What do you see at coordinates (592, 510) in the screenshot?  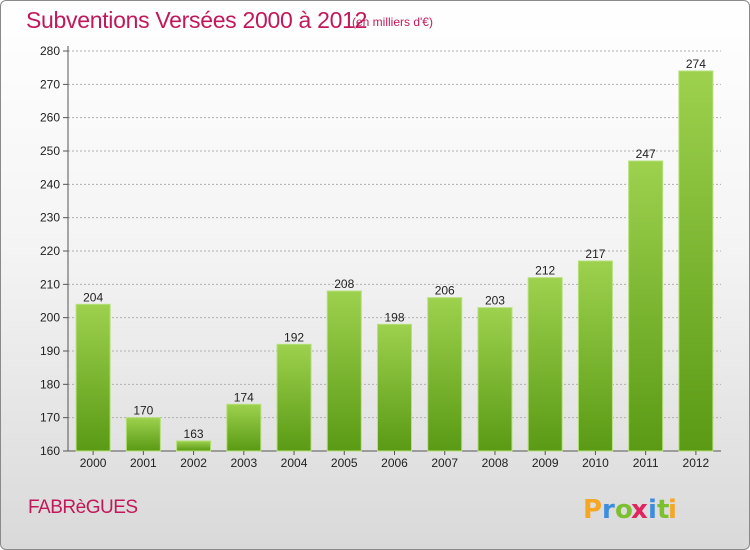 I see `logo-letter: P` at bounding box center [592, 510].